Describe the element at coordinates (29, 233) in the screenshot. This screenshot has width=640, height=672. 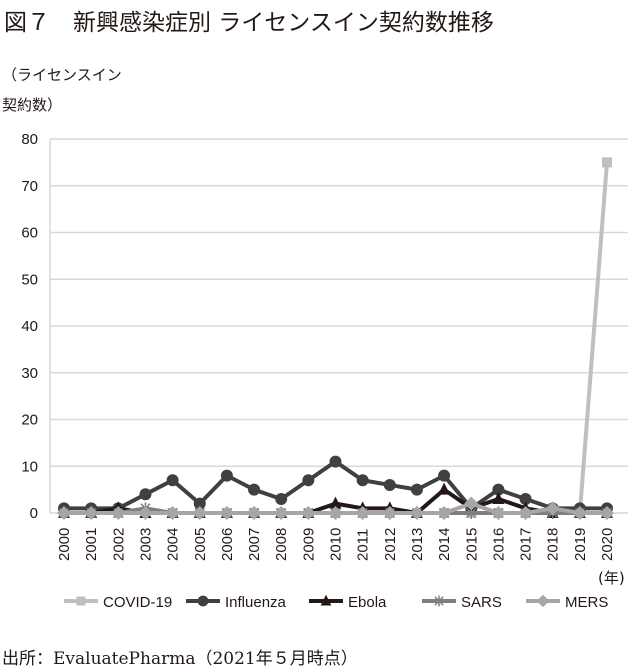
I see `y-tick-label: 60` at that location.